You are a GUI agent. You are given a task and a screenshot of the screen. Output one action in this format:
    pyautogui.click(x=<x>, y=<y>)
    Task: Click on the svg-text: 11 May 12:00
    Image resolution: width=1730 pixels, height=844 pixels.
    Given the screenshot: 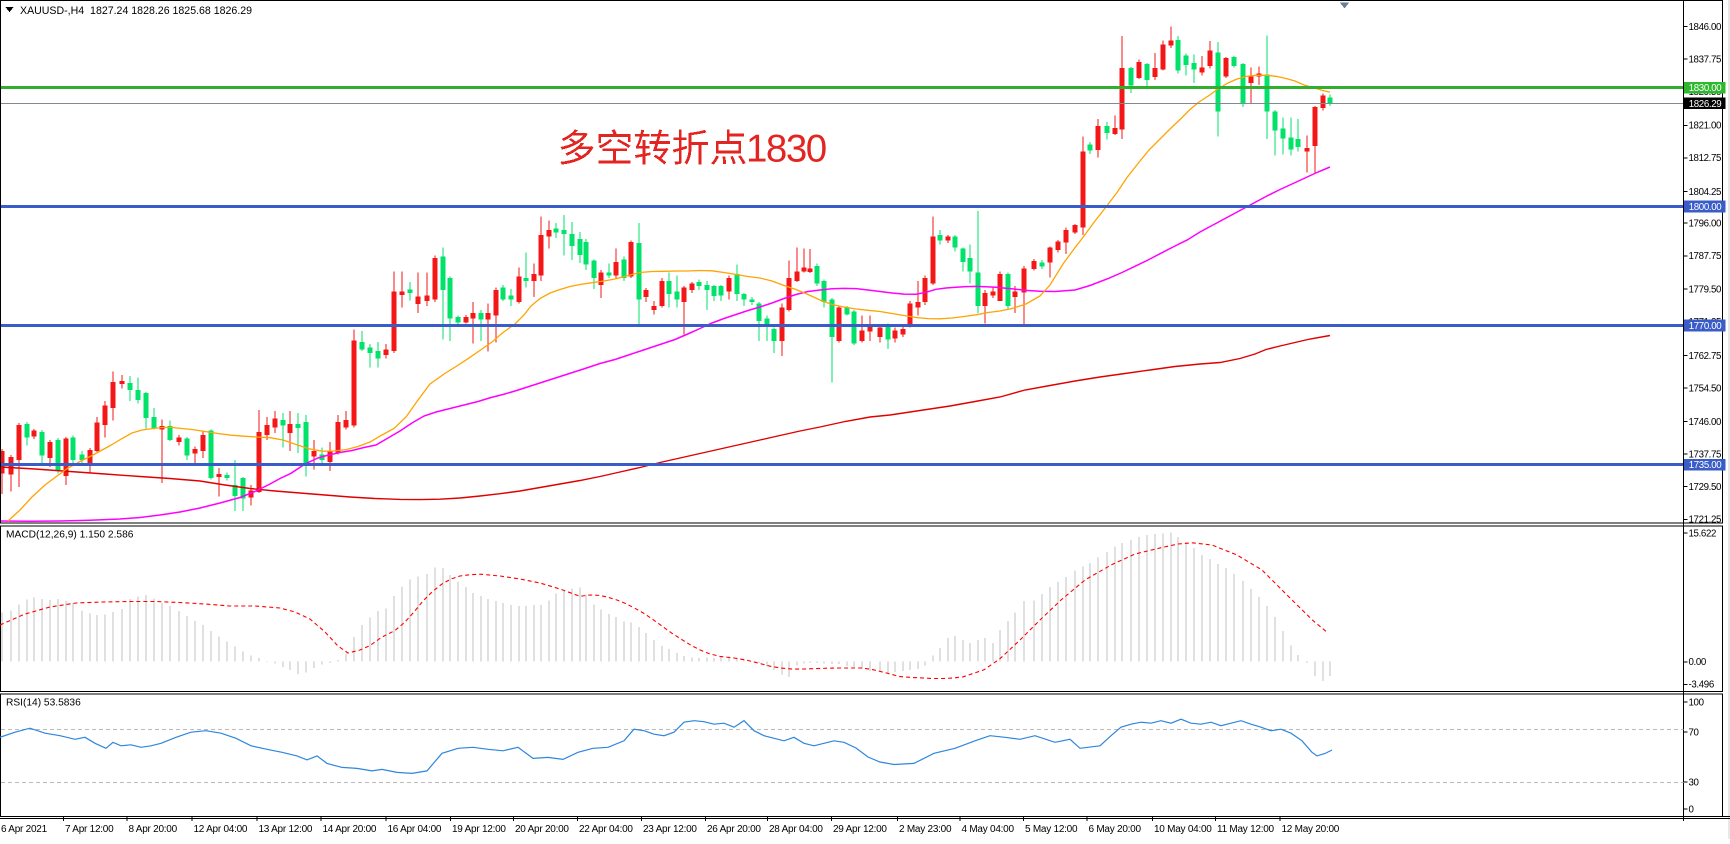 What is the action you would take?
    pyautogui.click(x=1246, y=829)
    